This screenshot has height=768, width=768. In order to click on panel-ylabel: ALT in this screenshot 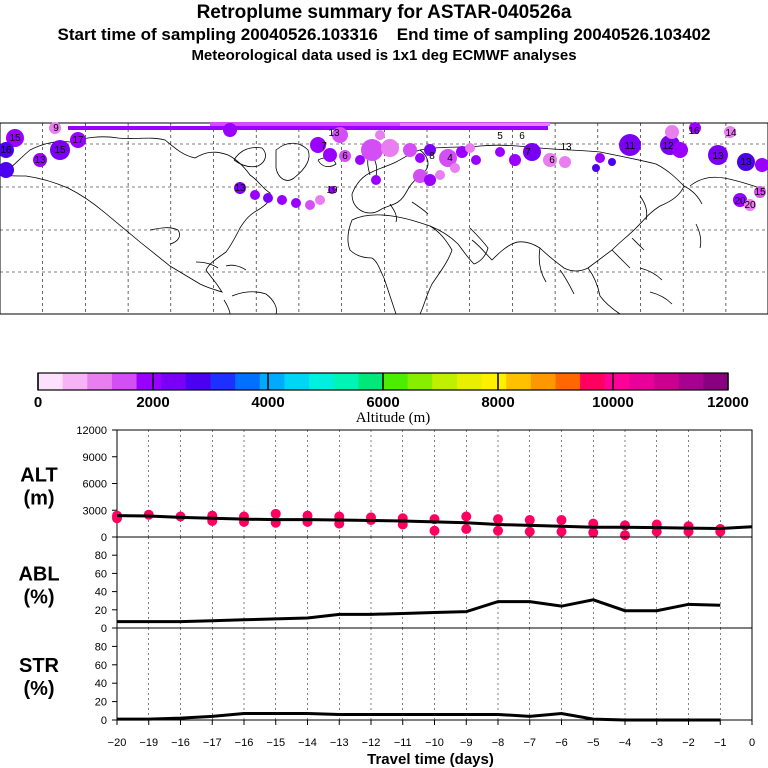, I will do `click(38, 476)`.